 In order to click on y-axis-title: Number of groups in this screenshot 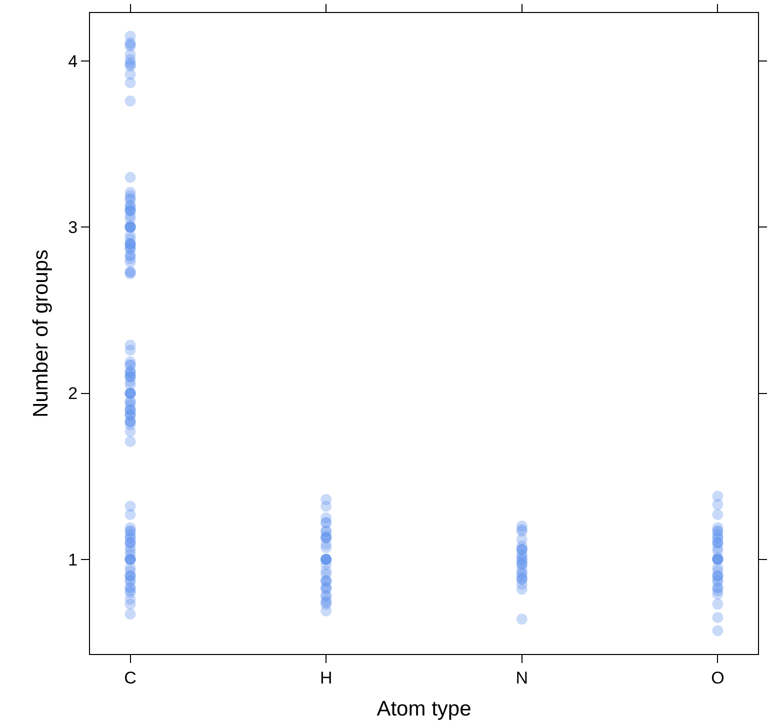, I will do `click(40, 333)`.